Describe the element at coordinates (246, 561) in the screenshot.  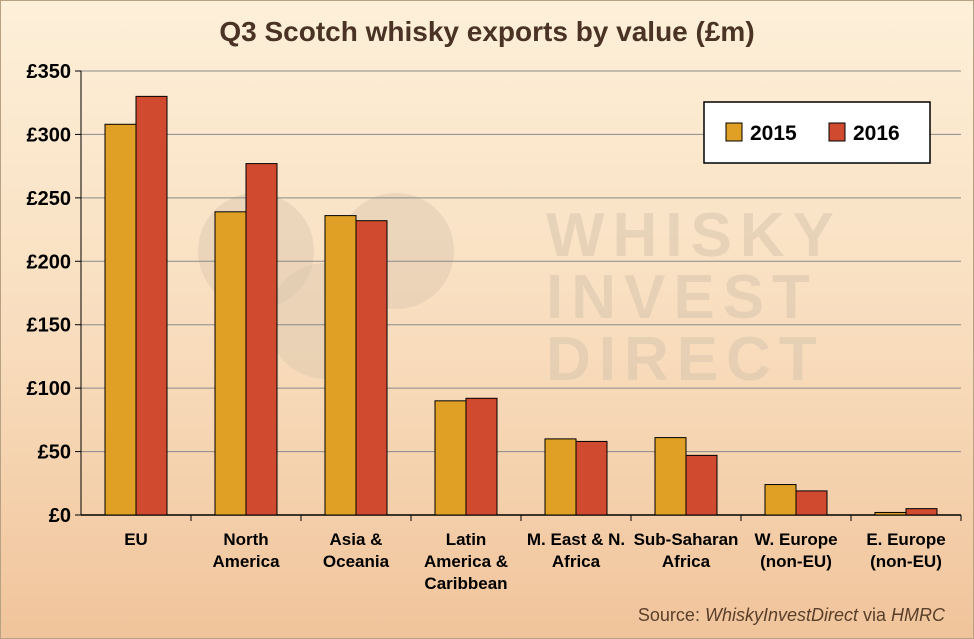
I see `x-tick-label-line: America` at that location.